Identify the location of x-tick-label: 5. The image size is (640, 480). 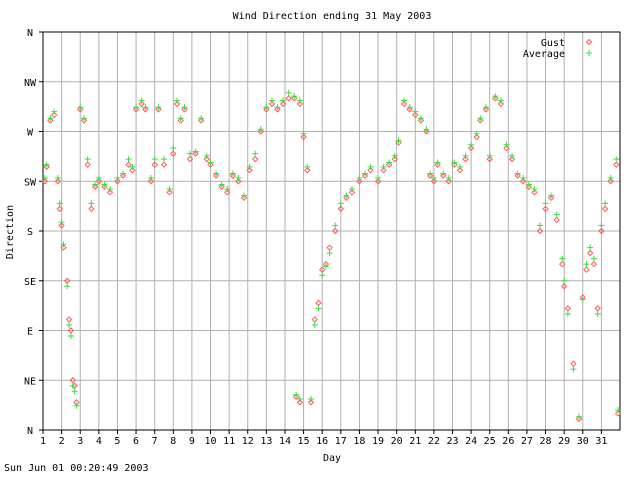
(117, 441).